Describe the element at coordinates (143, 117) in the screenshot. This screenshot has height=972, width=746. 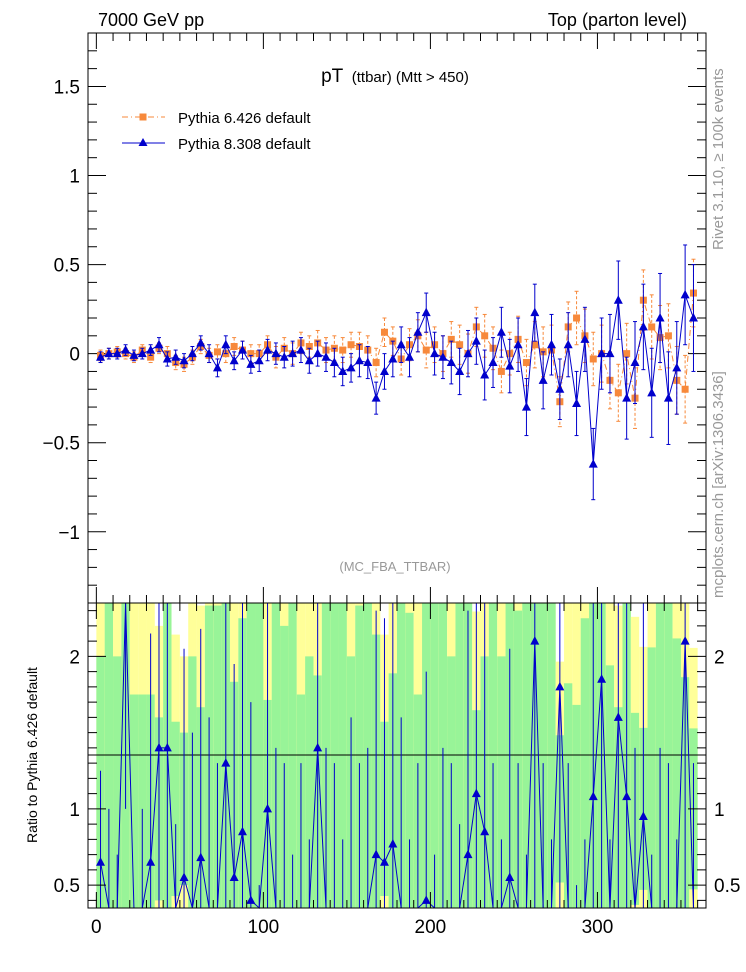
I see `legend-marker-pythia6` at that location.